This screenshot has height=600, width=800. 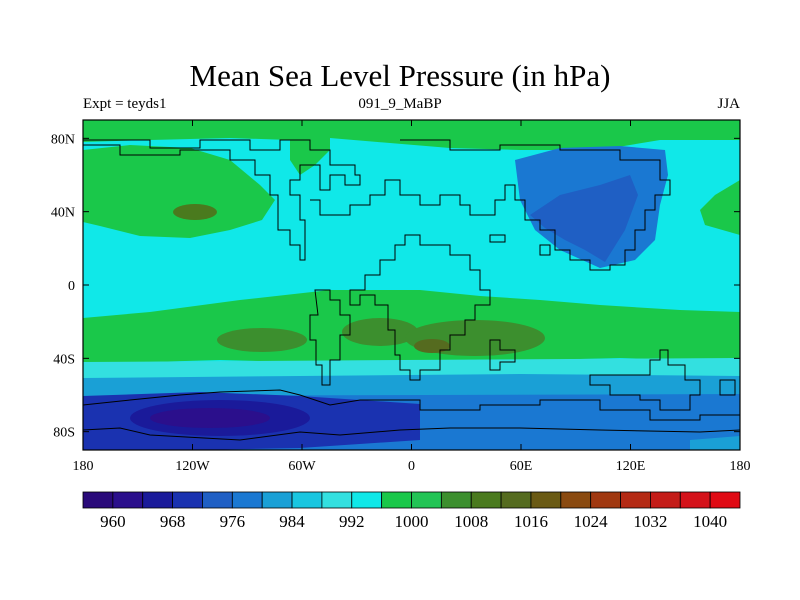 What do you see at coordinates (233, 521) in the screenshot?
I see `colorbar-label: 976` at bounding box center [233, 521].